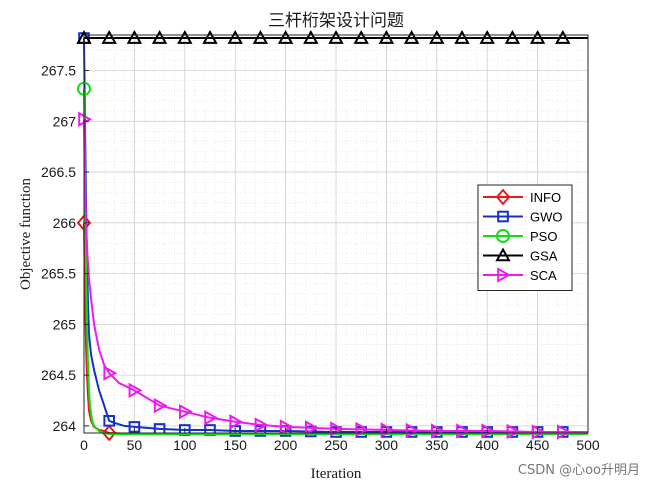 The image size is (650, 488). Describe the element at coordinates (520, 255) in the screenshot. I see `legend-entry-gsa: GSA` at that location.